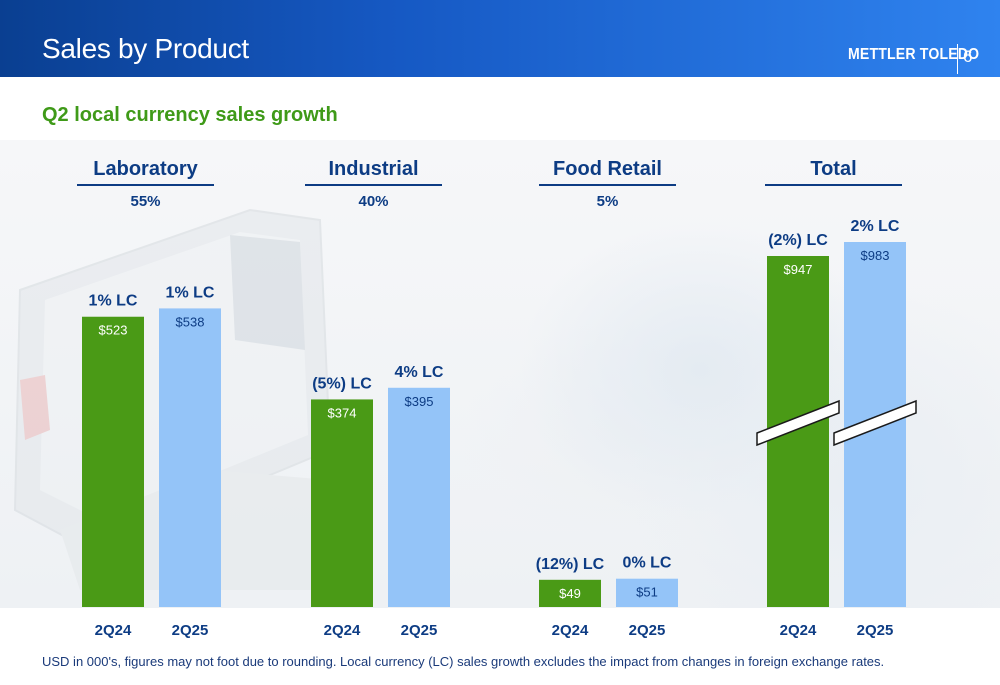 The width and height of the screenshot is (1000, 685). I want to click on growth-label: (12%) LC, so click(570, 564).